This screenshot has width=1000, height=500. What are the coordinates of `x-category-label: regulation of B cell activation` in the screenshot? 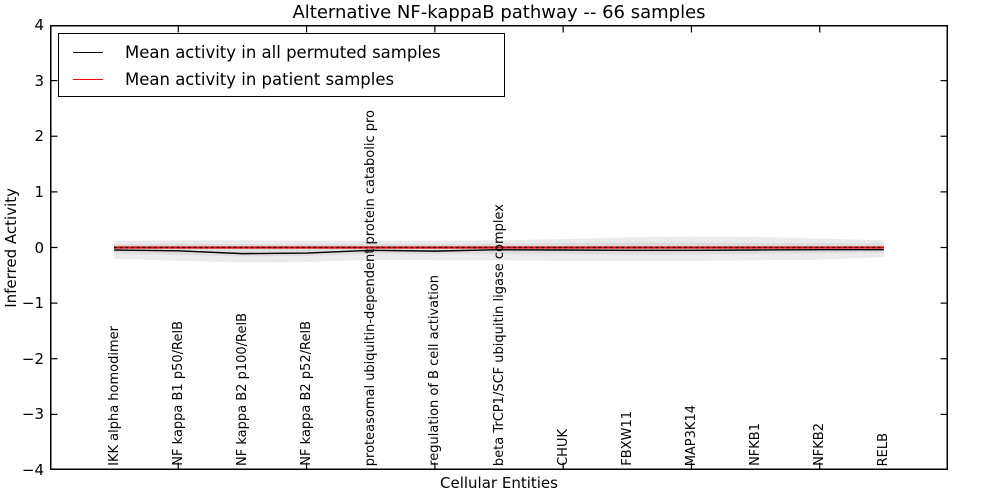 It's located at (435, 370).